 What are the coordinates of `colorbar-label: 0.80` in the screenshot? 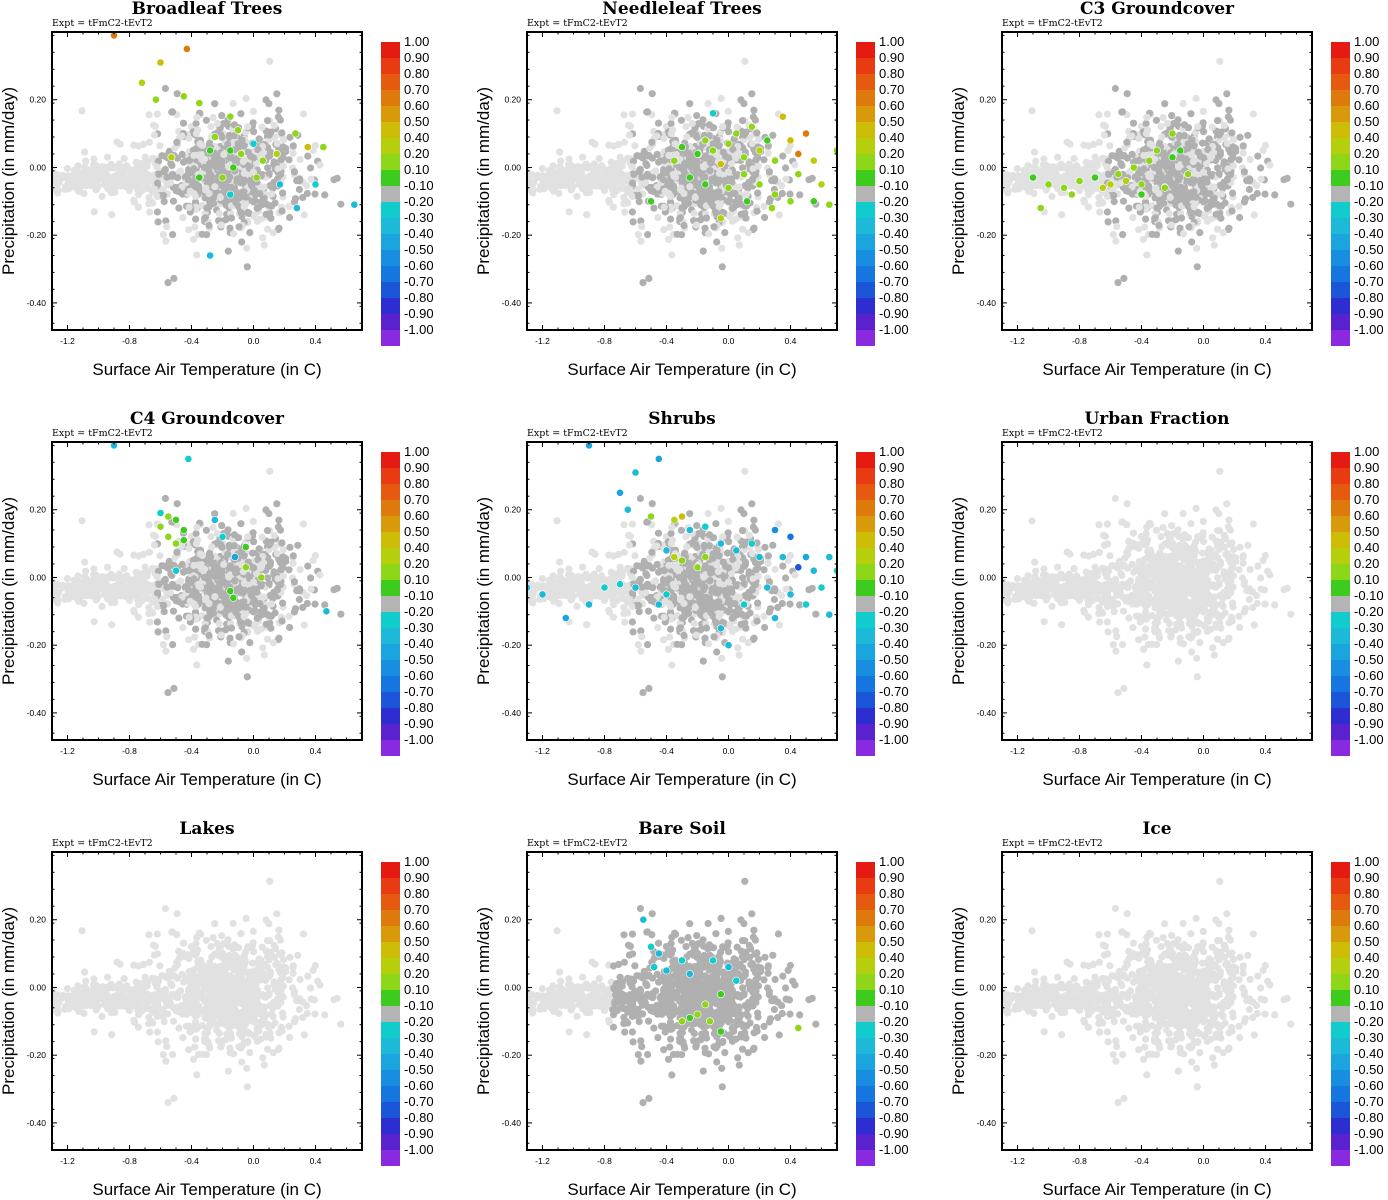 It's located at (891, 73).